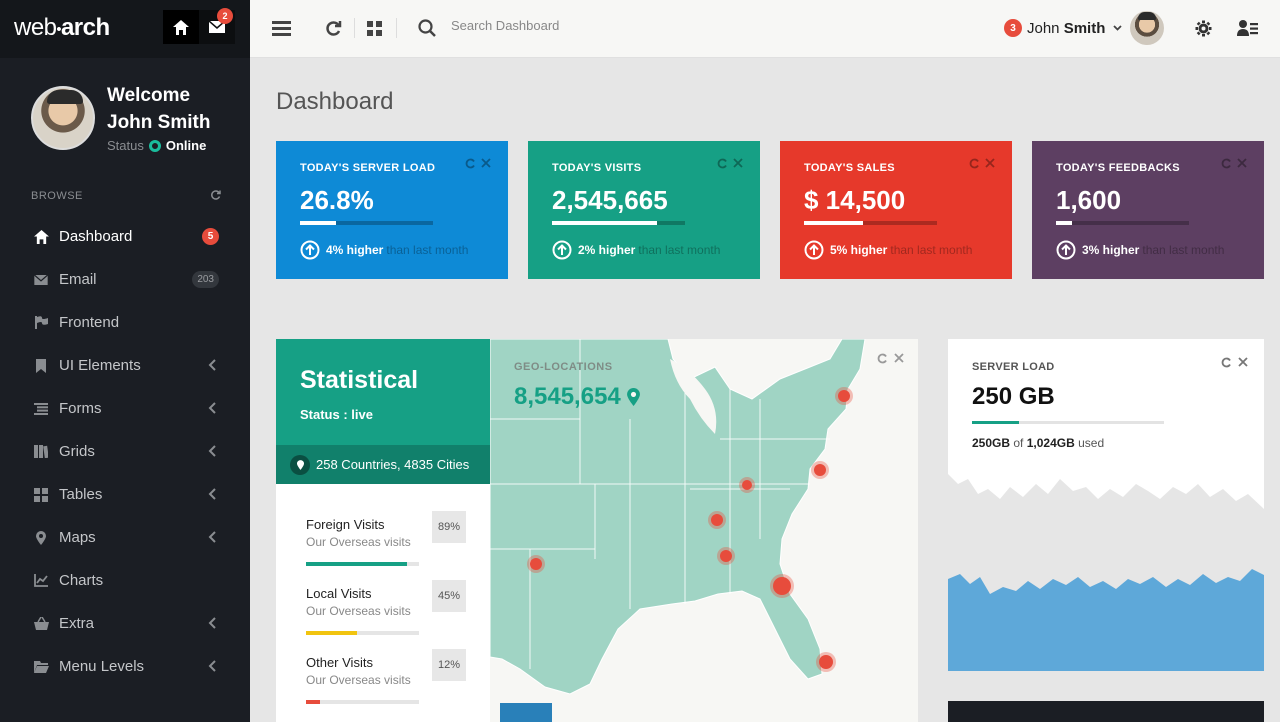 This screenshot has width=1280, height=722. What do you see at coordinates (63, 118) in the screenshot?
I see `avatar` at bounding box center [63, 118].